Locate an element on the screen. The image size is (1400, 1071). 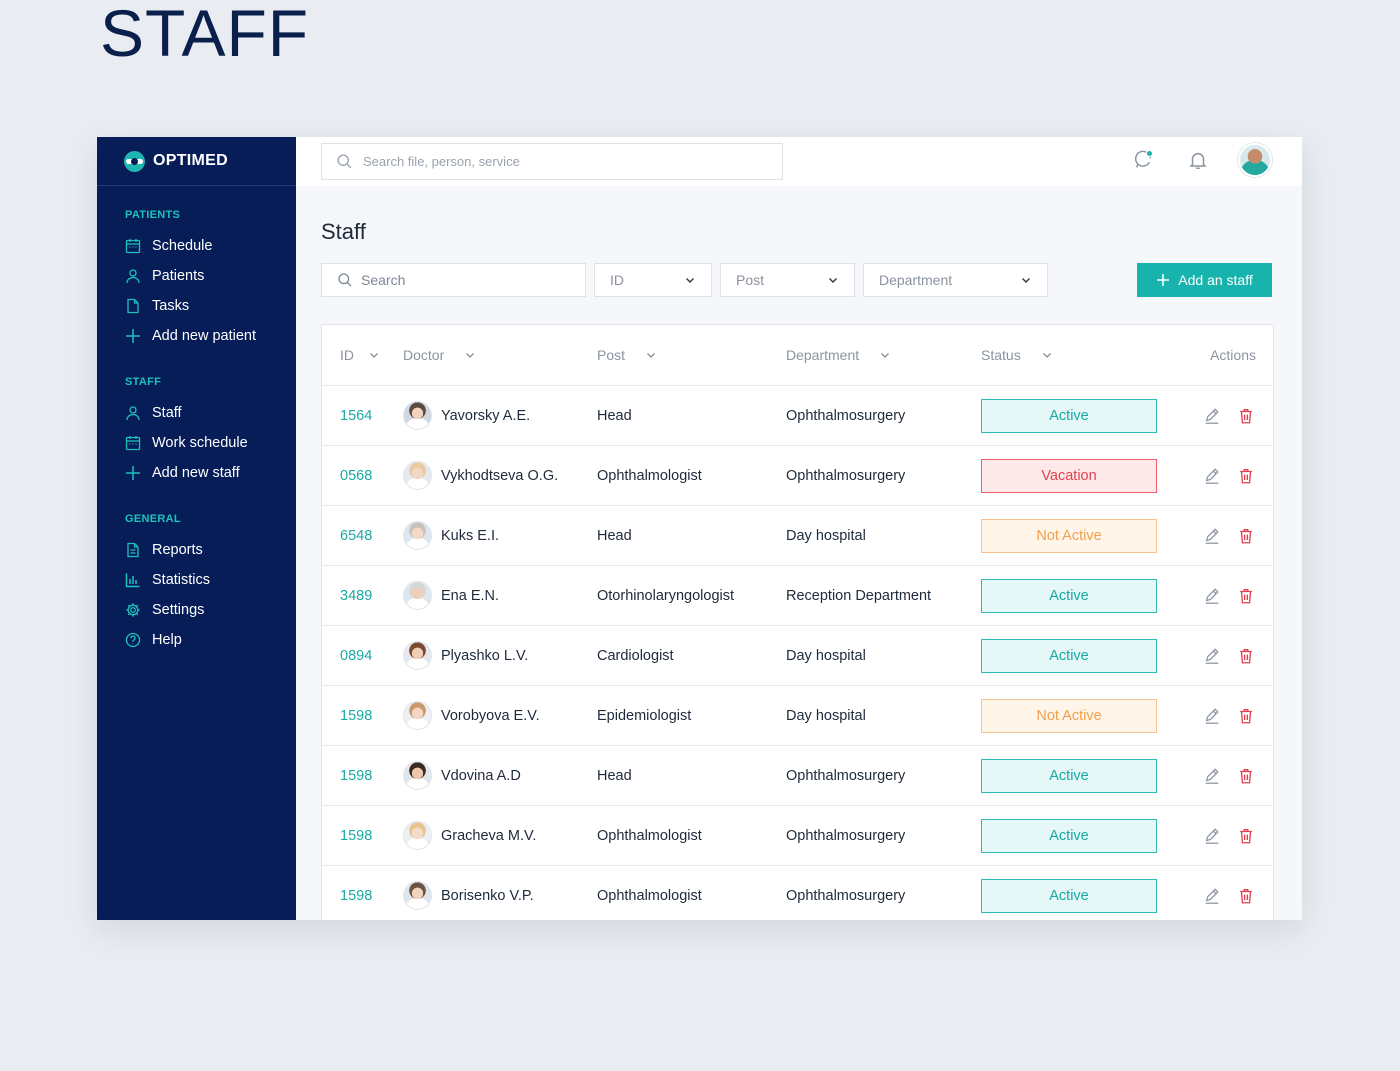
plus-icon is located at coordinates (133, 473).